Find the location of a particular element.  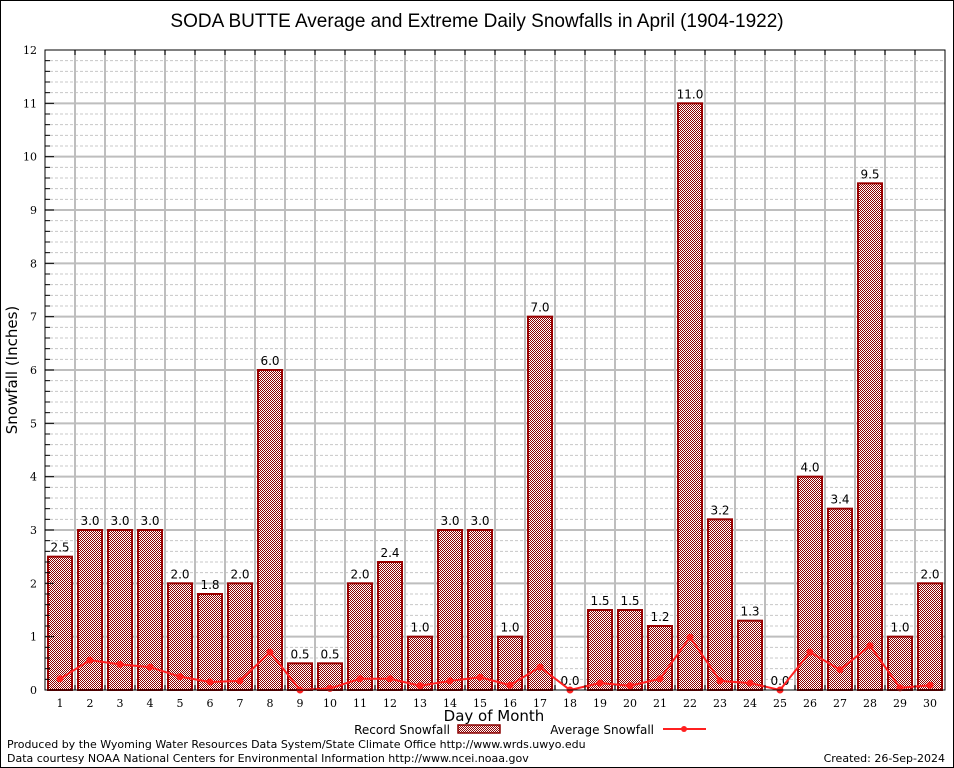

x-tick-label: 28 is located at coordinates (870, 703).